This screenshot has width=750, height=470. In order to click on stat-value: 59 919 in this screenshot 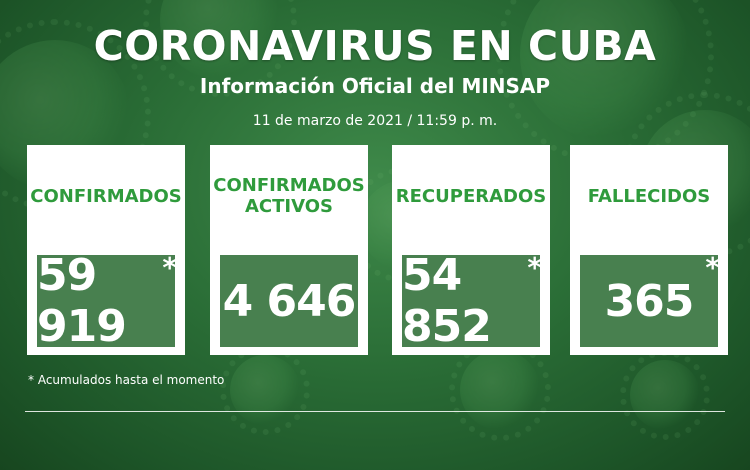, I will do `click(82, 301)`.